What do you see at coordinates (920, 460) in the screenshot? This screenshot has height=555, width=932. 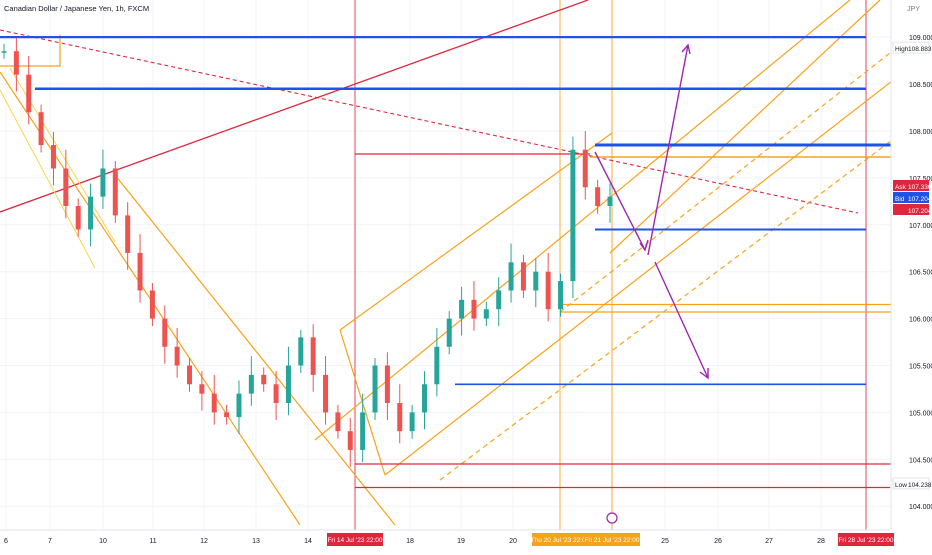 I see `price-tick-label: 104.500` at bounding box center [920, 460].